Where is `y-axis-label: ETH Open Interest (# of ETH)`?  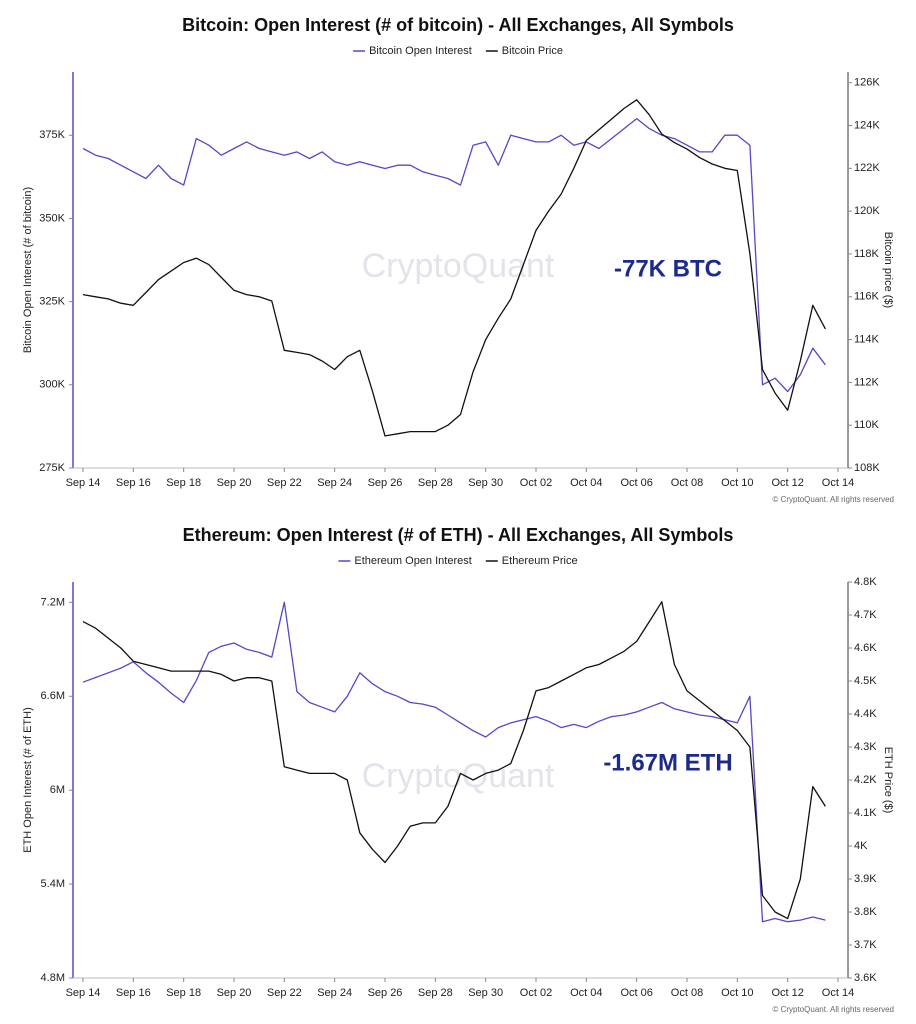
y-axis-label: ETH Open Interest (# of ETH) is located at coordinates (28, 780).